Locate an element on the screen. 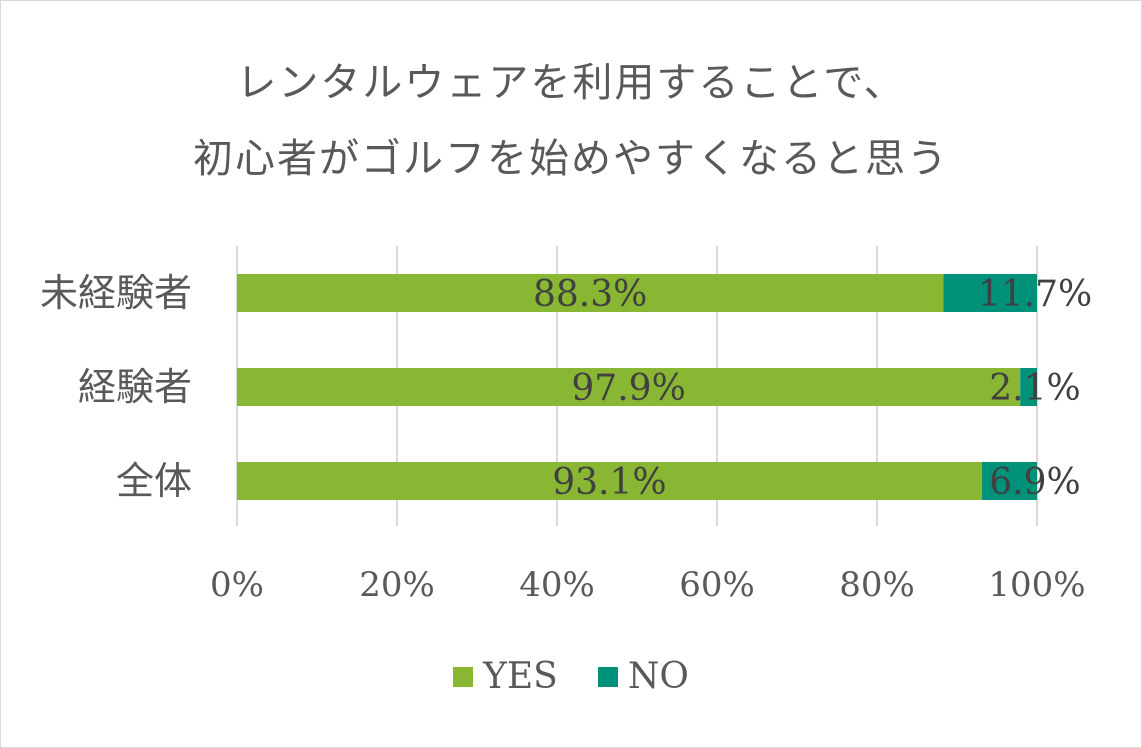 The width and height of the screenshot is (1142, 748). data-label-no-1: 2.1% is located at coordinates (1034, 388).